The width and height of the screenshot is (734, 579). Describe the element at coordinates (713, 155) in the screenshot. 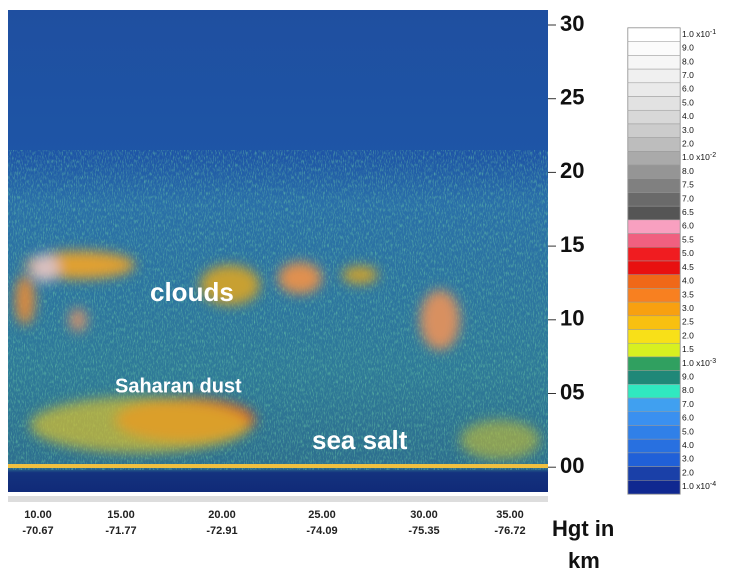

I see `colorbar-label-exp: -2` at that location.